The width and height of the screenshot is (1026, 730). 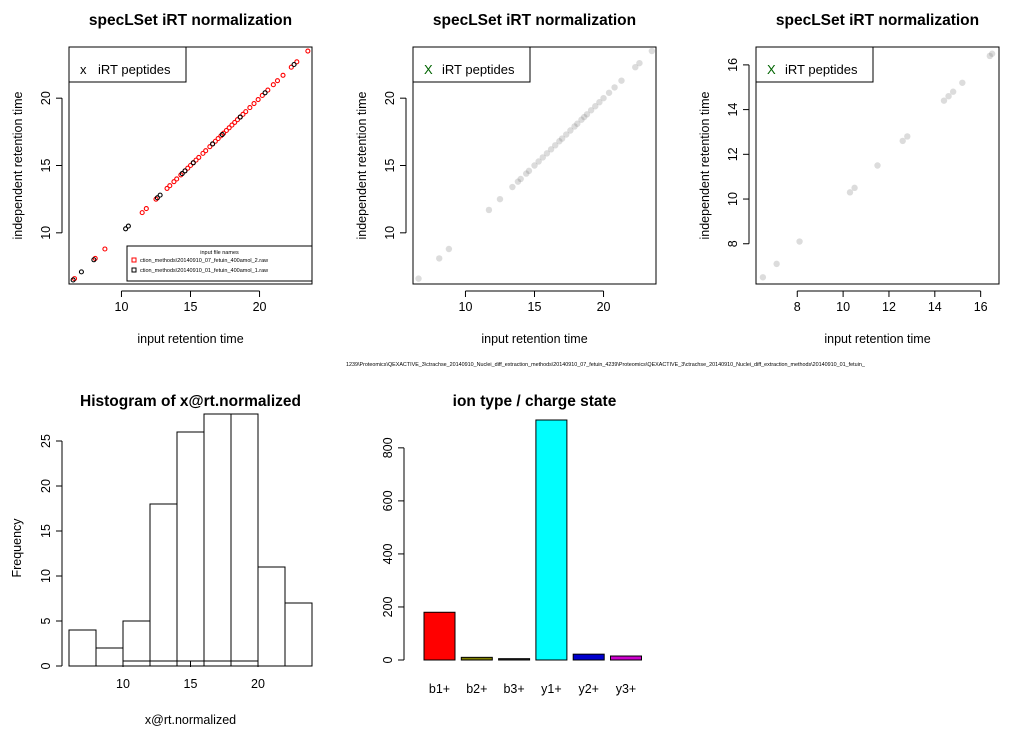 What do you see at coordinates (535, 401) in the screenshot?
I see `chart-title: ion type / charge state` at bounding box center [535, 401].